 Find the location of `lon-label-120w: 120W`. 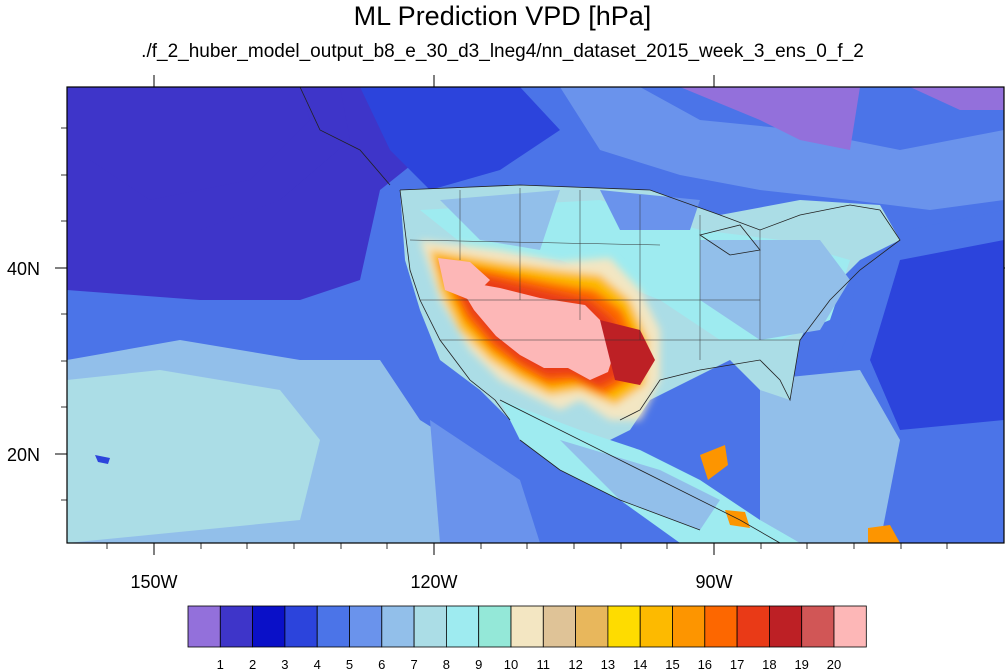

lon-label-120w: 120W is located at coordinates (433, 582).